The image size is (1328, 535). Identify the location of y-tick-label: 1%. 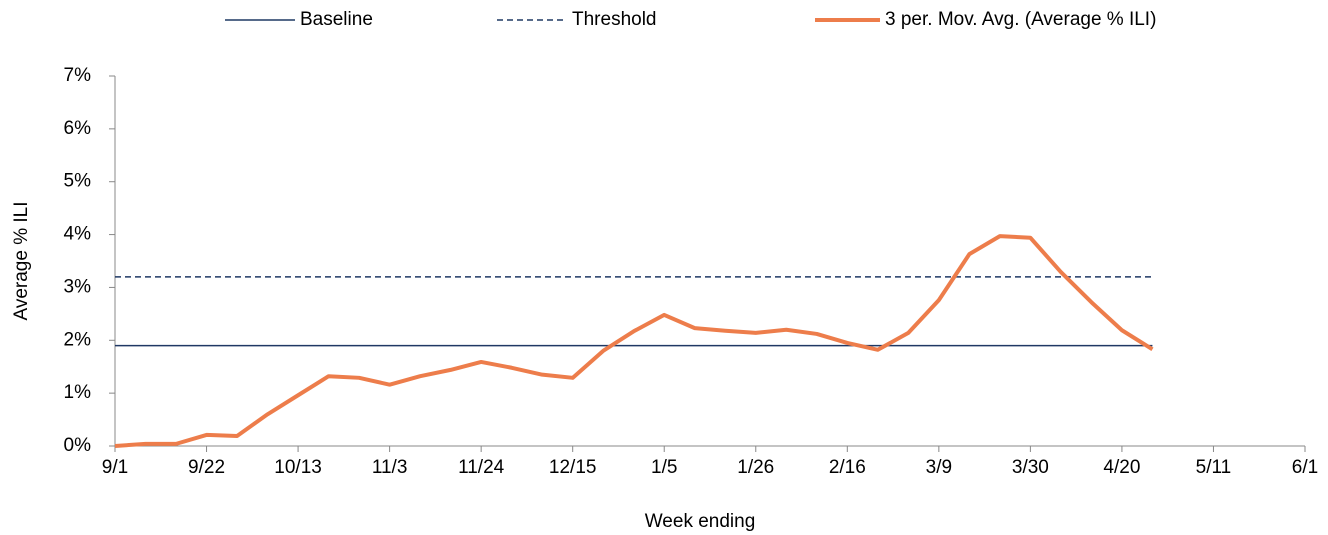
(78, 392).